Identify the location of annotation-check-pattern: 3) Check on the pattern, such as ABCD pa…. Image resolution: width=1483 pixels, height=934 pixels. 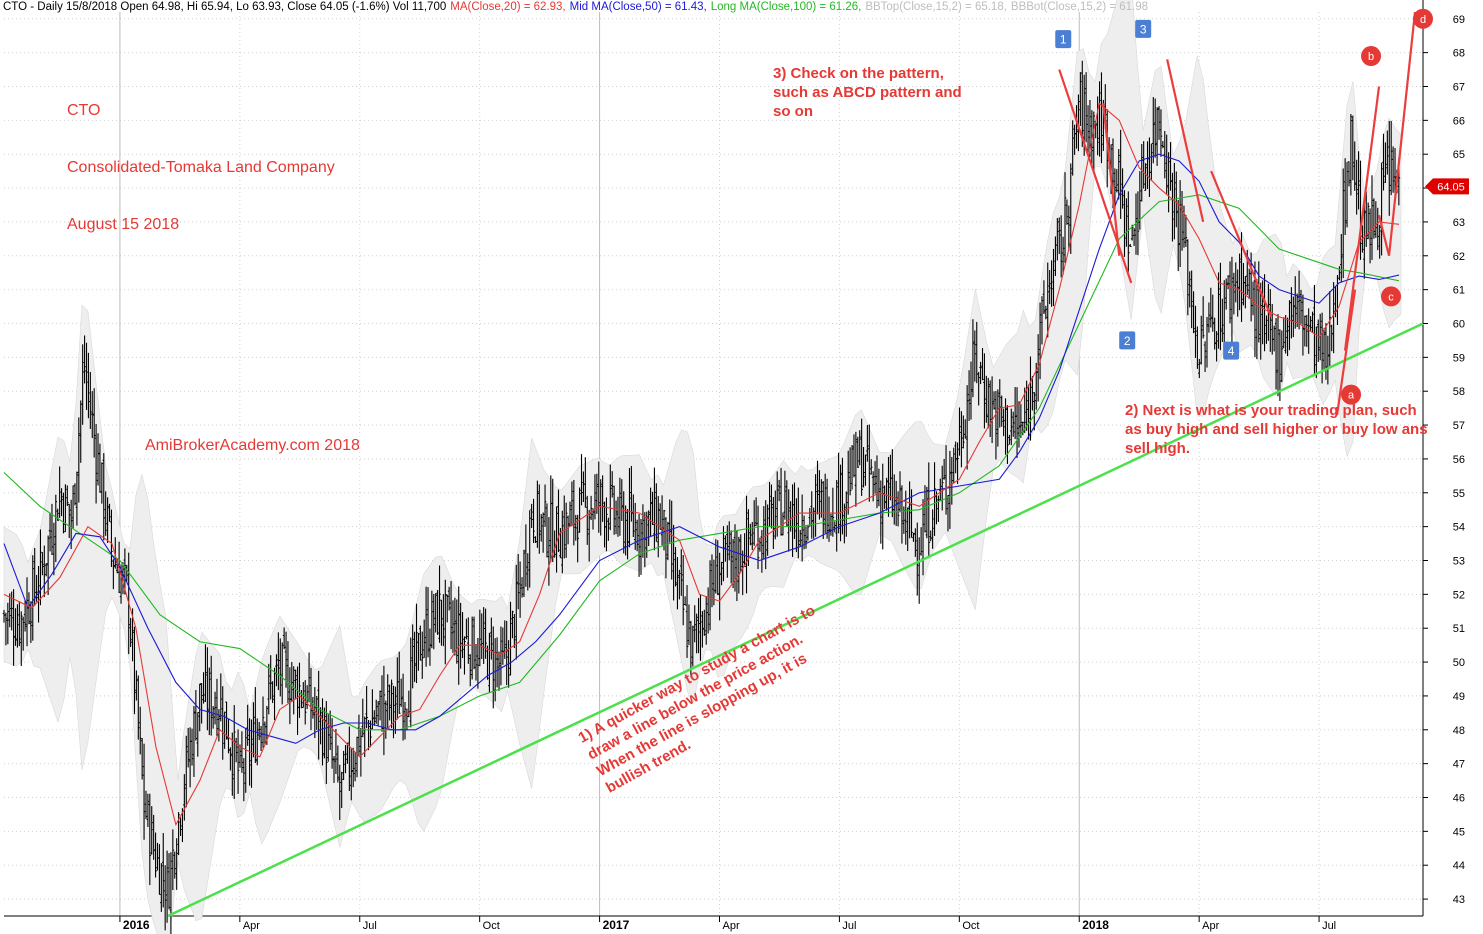
(867, 92).